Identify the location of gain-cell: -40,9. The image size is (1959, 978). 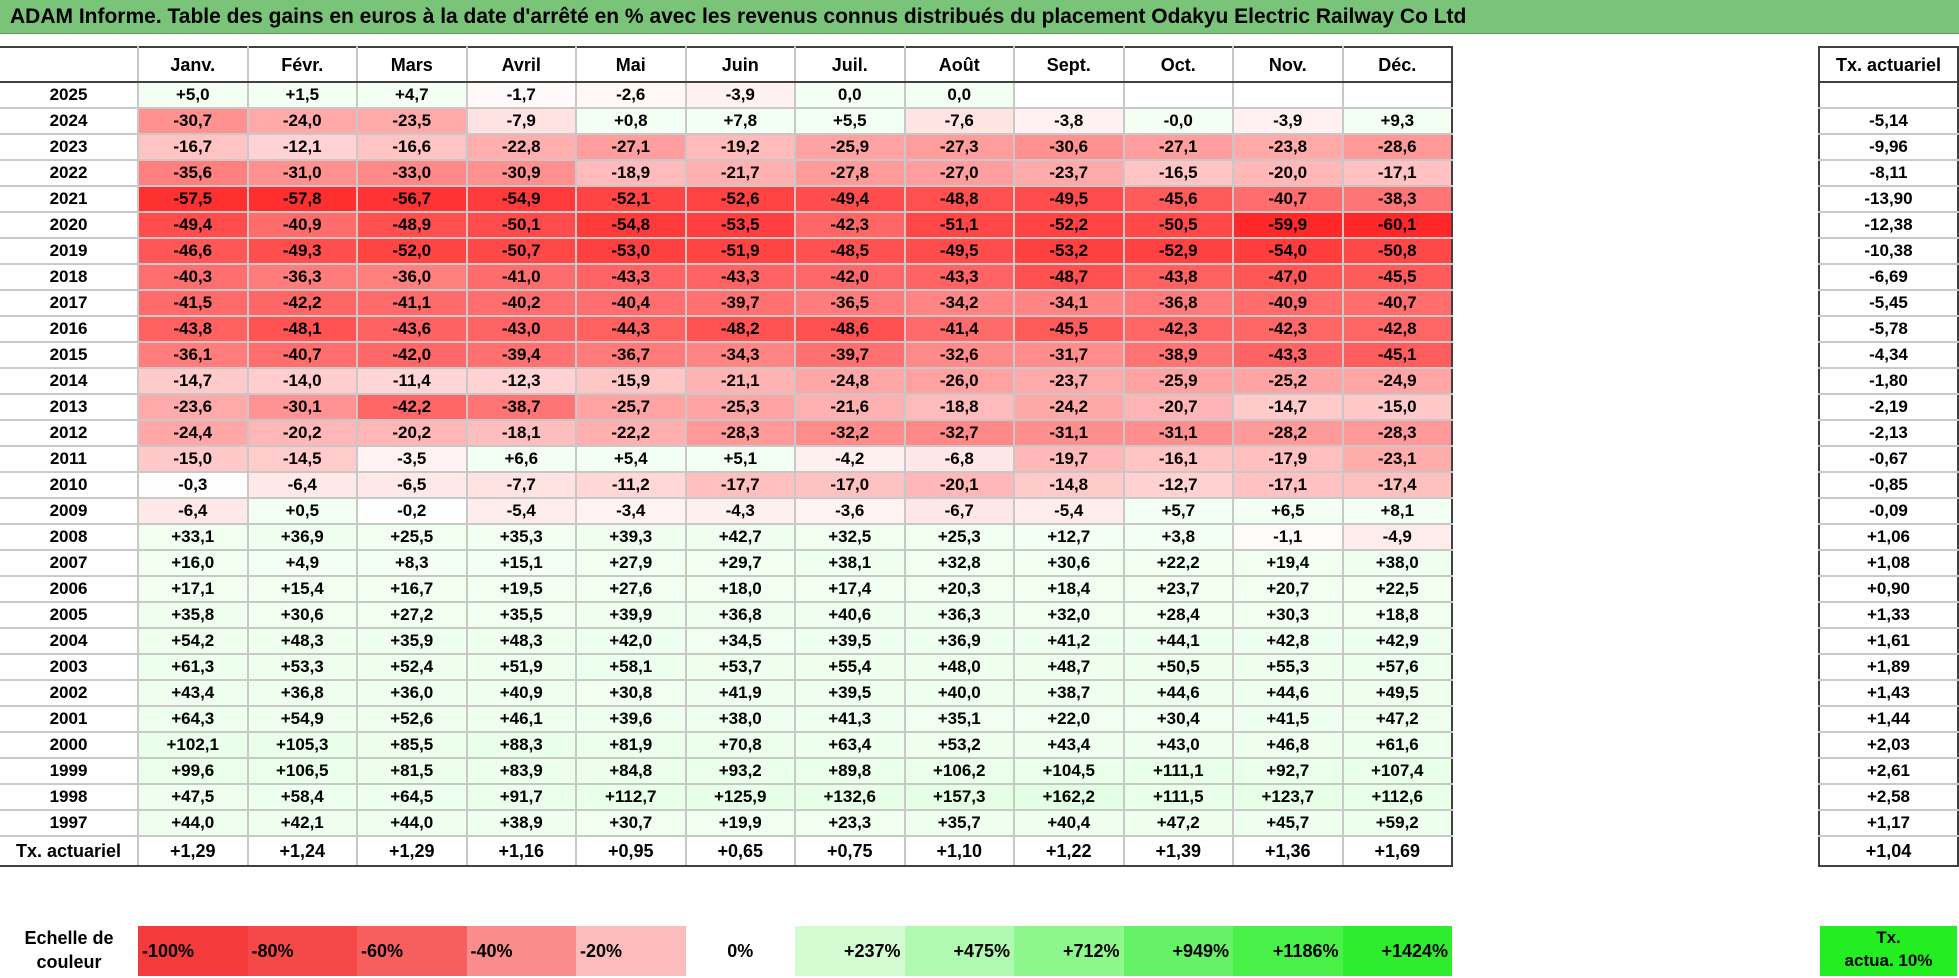
(302, 225).